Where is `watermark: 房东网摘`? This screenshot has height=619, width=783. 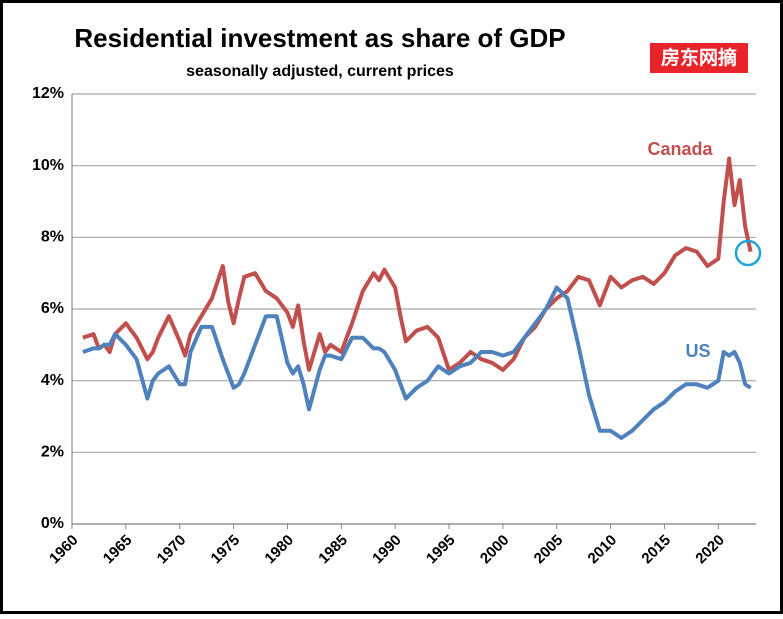 watermark: 房东网摘 is located at coordinates (699, 57).